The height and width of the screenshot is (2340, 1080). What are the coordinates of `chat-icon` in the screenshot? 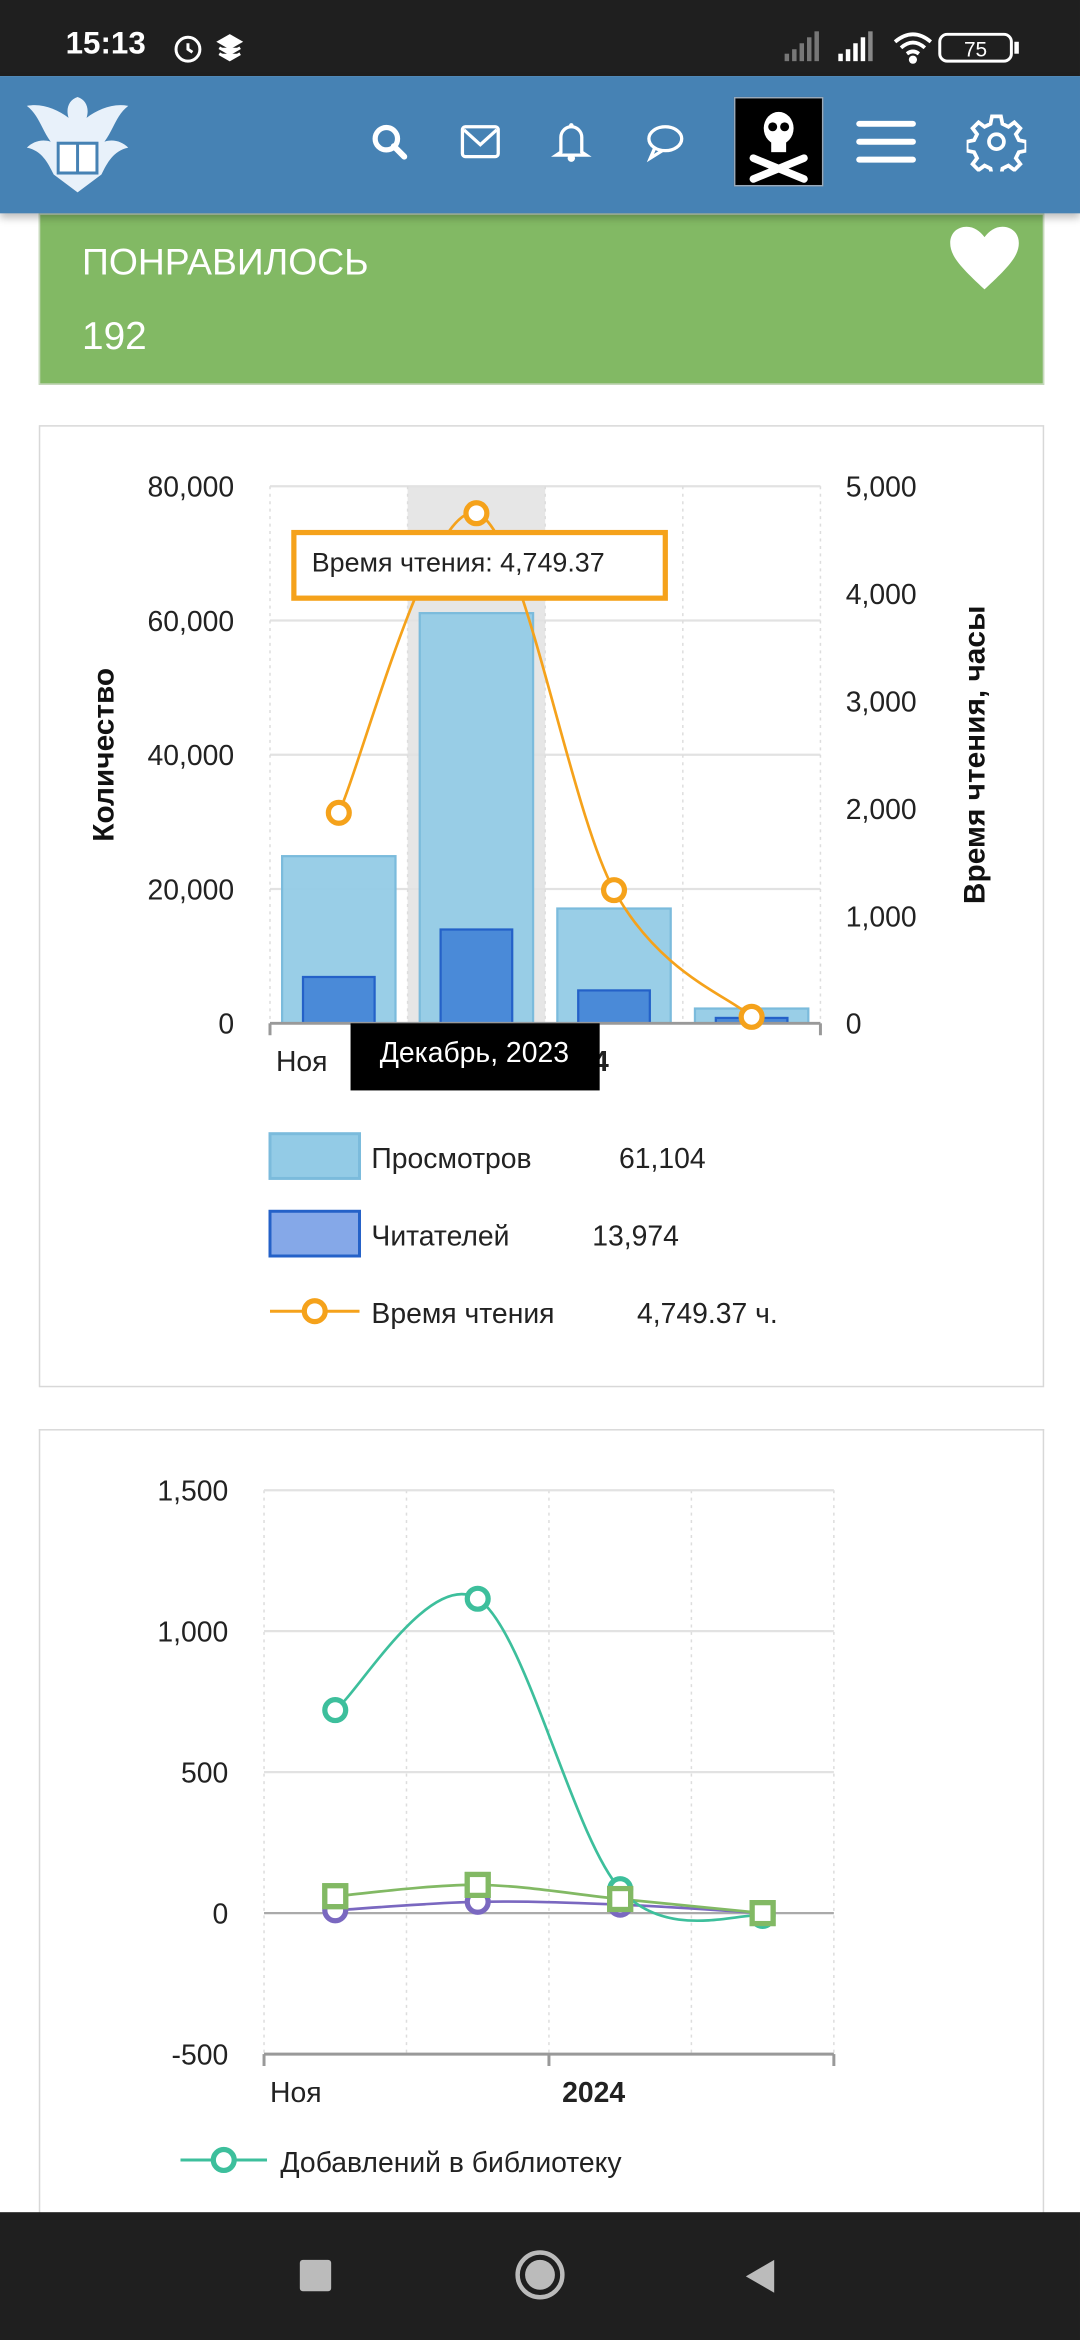 It's located at (665, 144).